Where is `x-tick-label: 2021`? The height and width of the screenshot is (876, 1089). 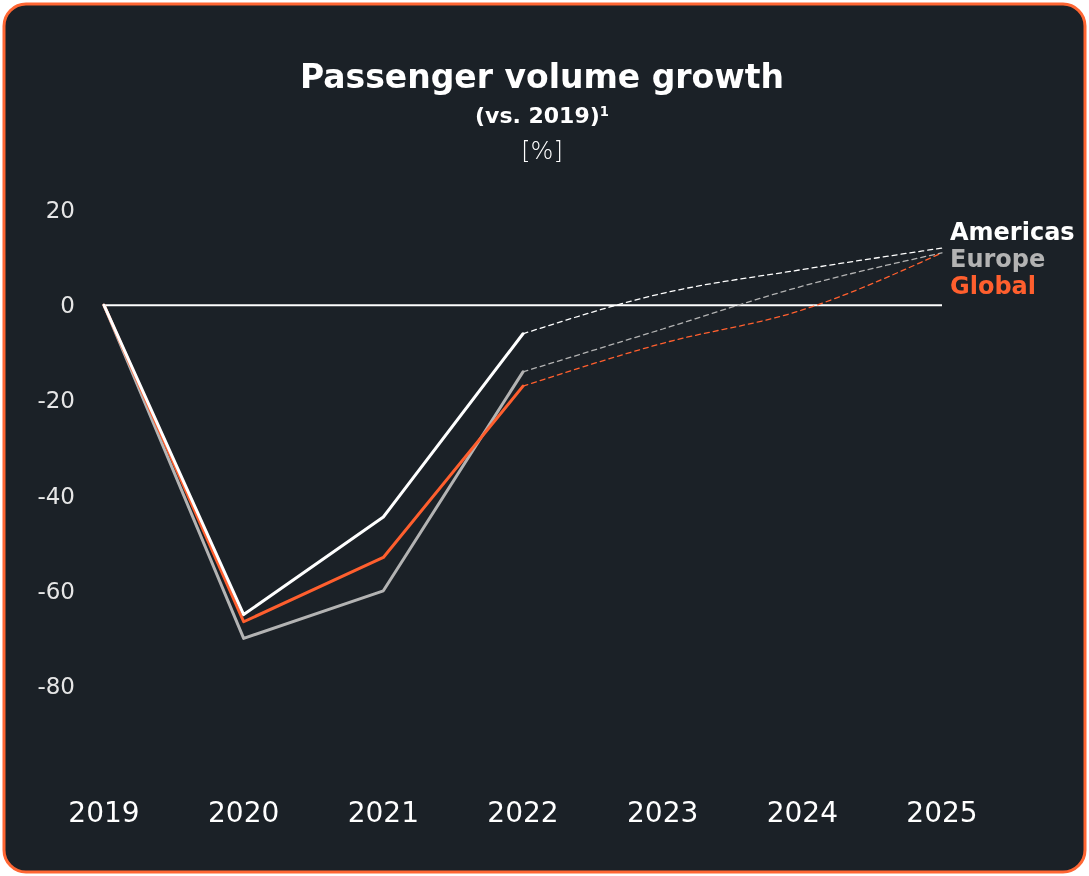 x-tick-label: 2021 is located at coordinates (383, 812).